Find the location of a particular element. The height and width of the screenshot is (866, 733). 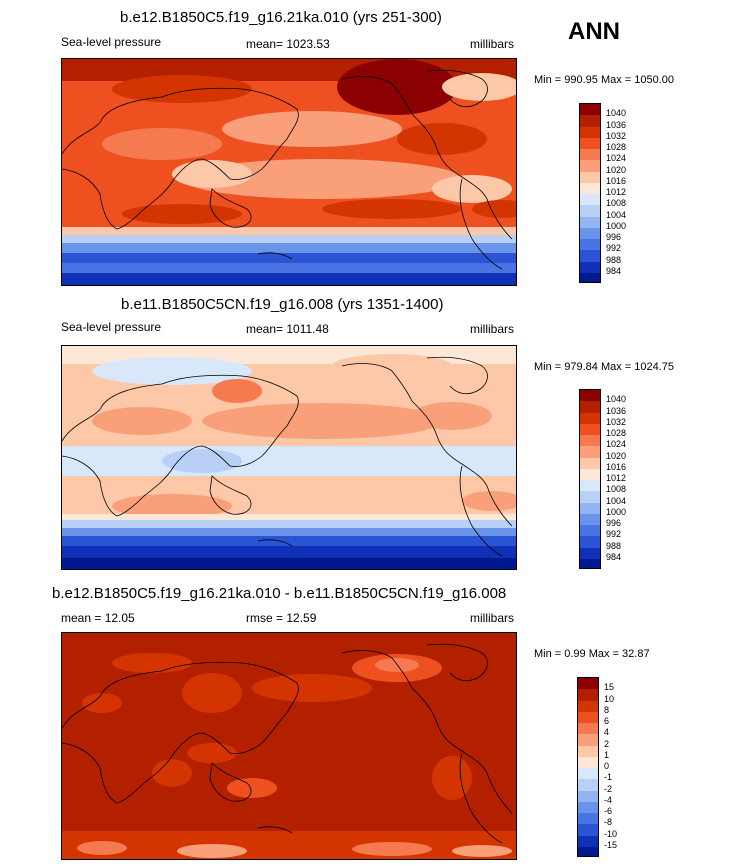

panel1-left-label: Sea-level pressure is located at coordinates (111, 42).